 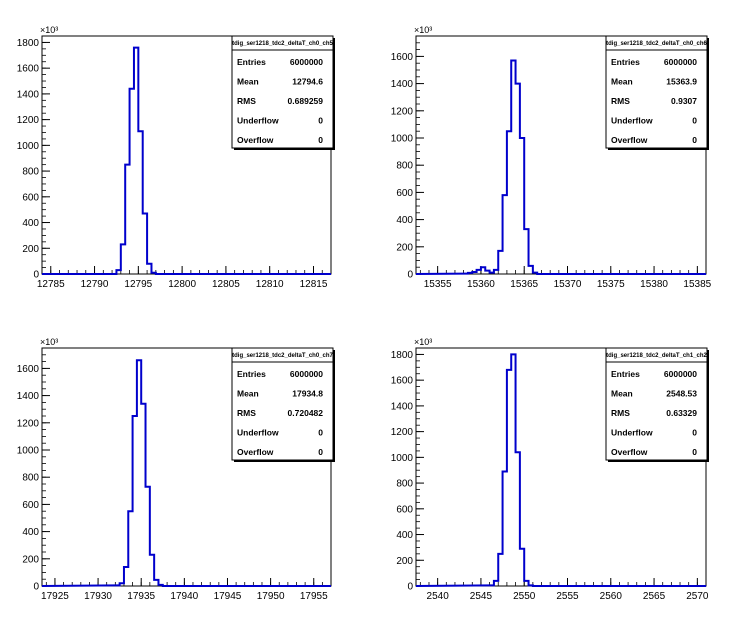 What do you see at coordinates (51, 284) in the screenshot?
I see `x-tick-label: 12785` at bounding box center [51, 284].